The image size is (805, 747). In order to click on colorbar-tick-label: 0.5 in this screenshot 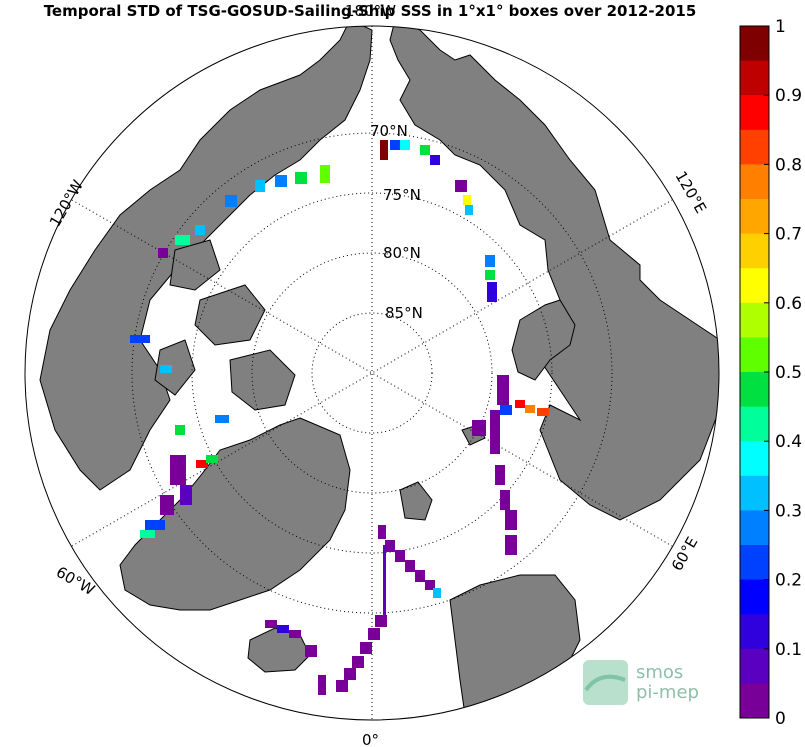, I will do `click(788, 373)`.